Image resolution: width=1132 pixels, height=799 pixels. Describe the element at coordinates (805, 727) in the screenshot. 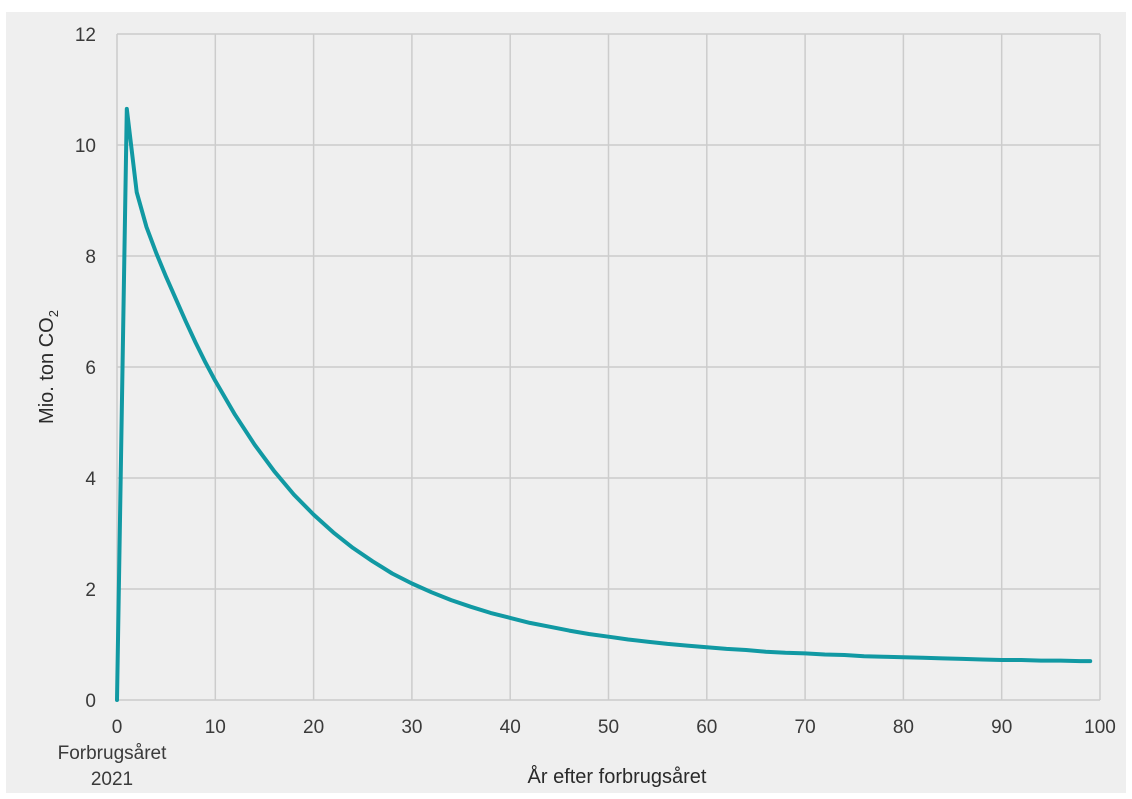

I see `x-tick-label: 70` at that location.